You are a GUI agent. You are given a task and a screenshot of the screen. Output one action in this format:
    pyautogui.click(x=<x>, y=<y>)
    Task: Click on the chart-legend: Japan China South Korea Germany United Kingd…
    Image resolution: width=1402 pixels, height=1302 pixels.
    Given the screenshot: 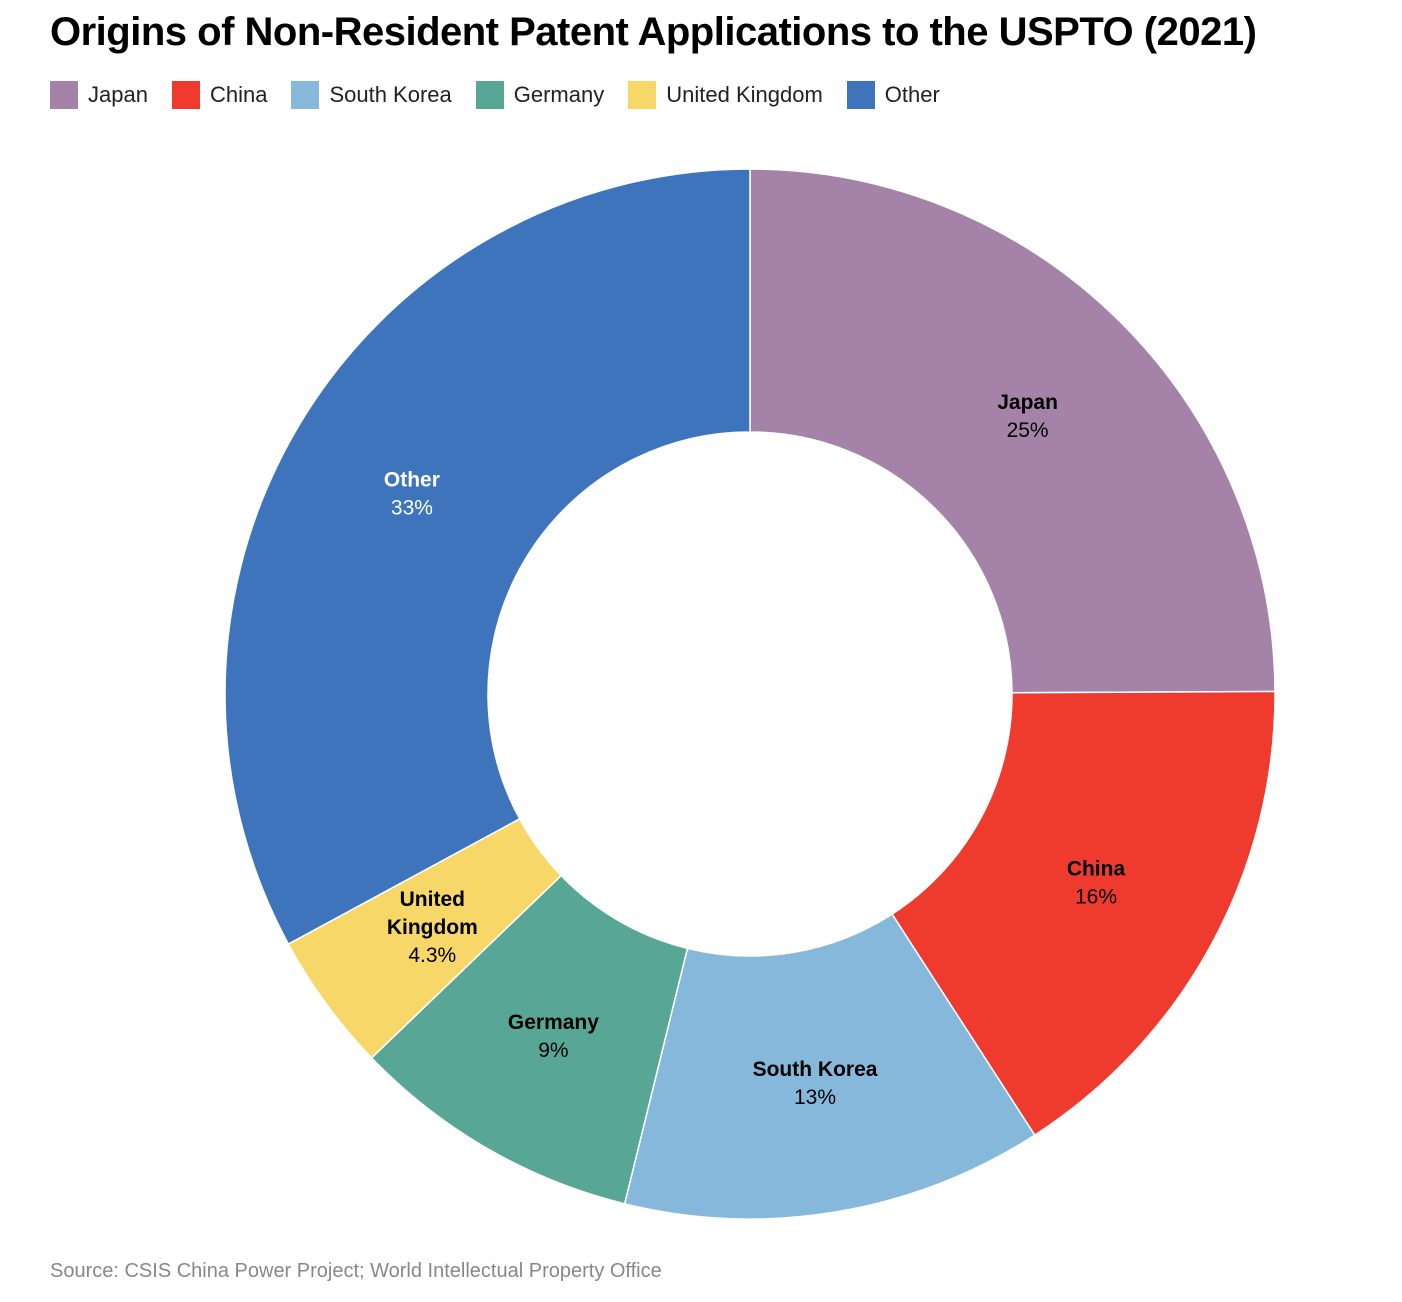 What is the action you would take?
    pyautogui.click(x=507, y=95)
    